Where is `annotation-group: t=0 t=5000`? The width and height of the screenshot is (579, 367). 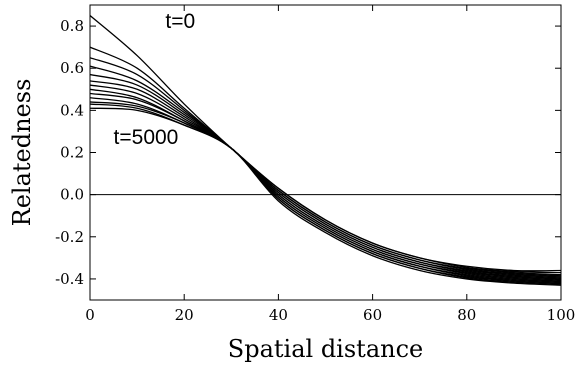 annotation-group: t=0 t=5000 is located at coordinates (155, 79).